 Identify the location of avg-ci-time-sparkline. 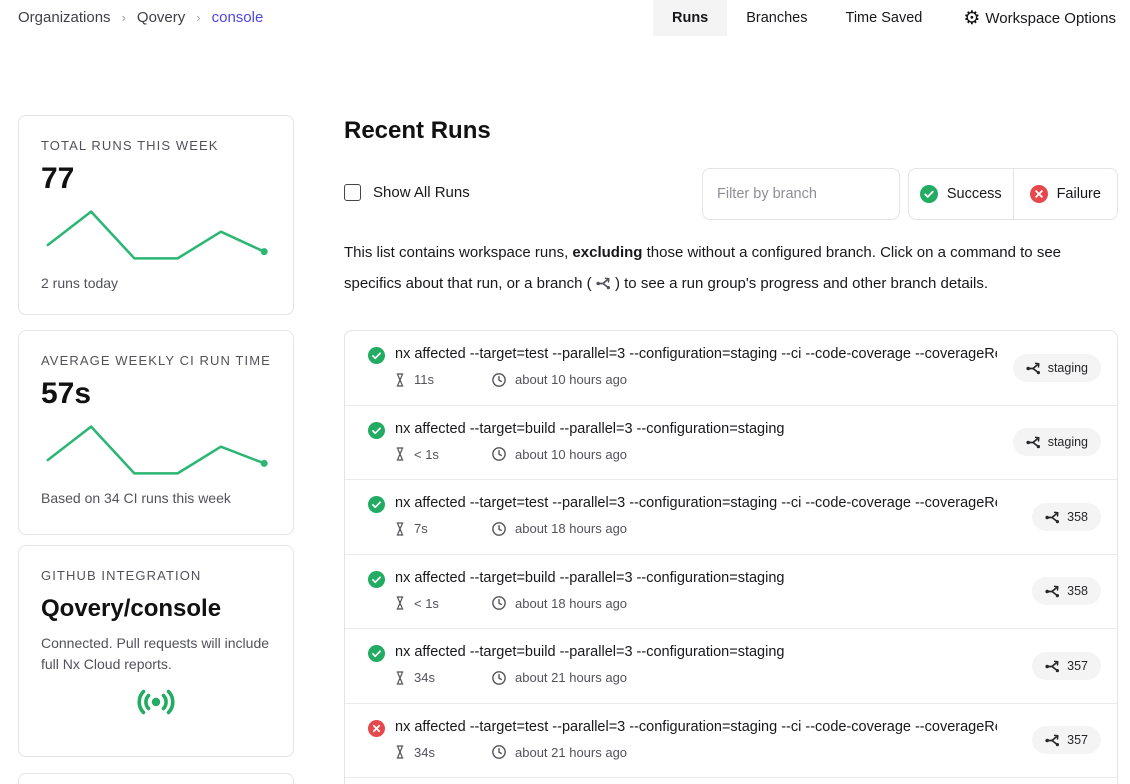
(157, 450).